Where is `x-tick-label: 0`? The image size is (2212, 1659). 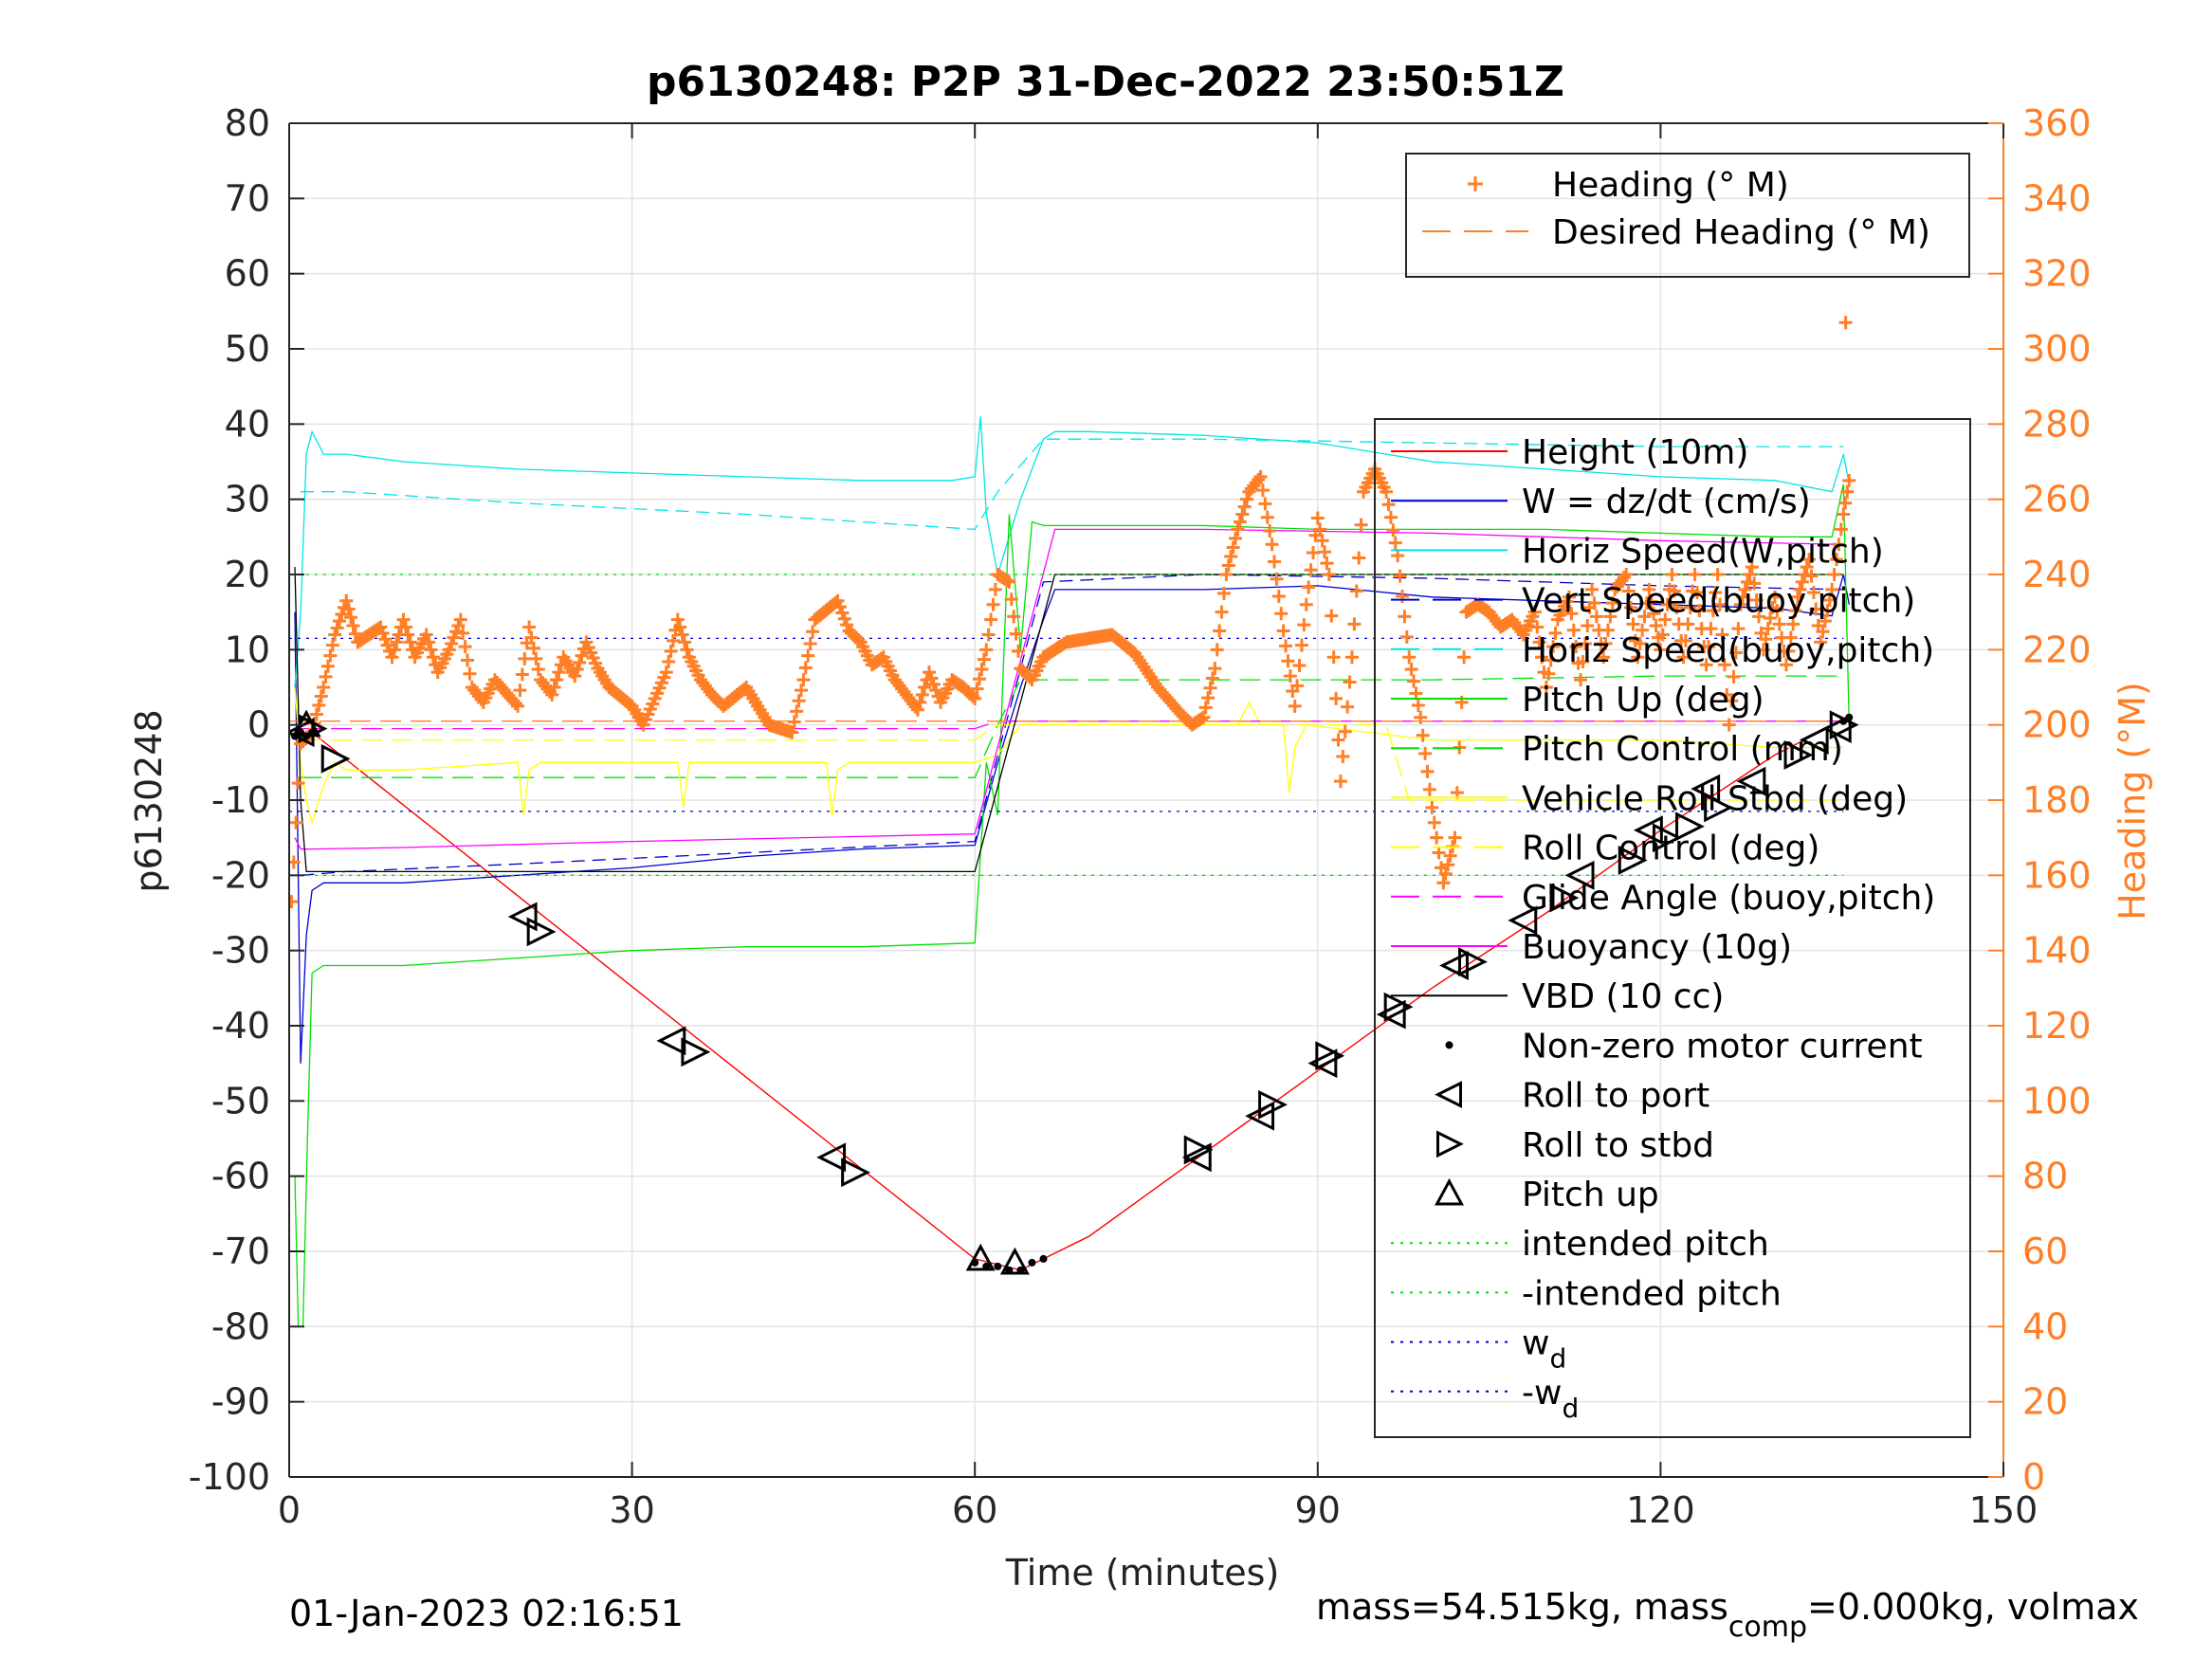
x-tick-label: 0 is located at coordinates (289, 1510).